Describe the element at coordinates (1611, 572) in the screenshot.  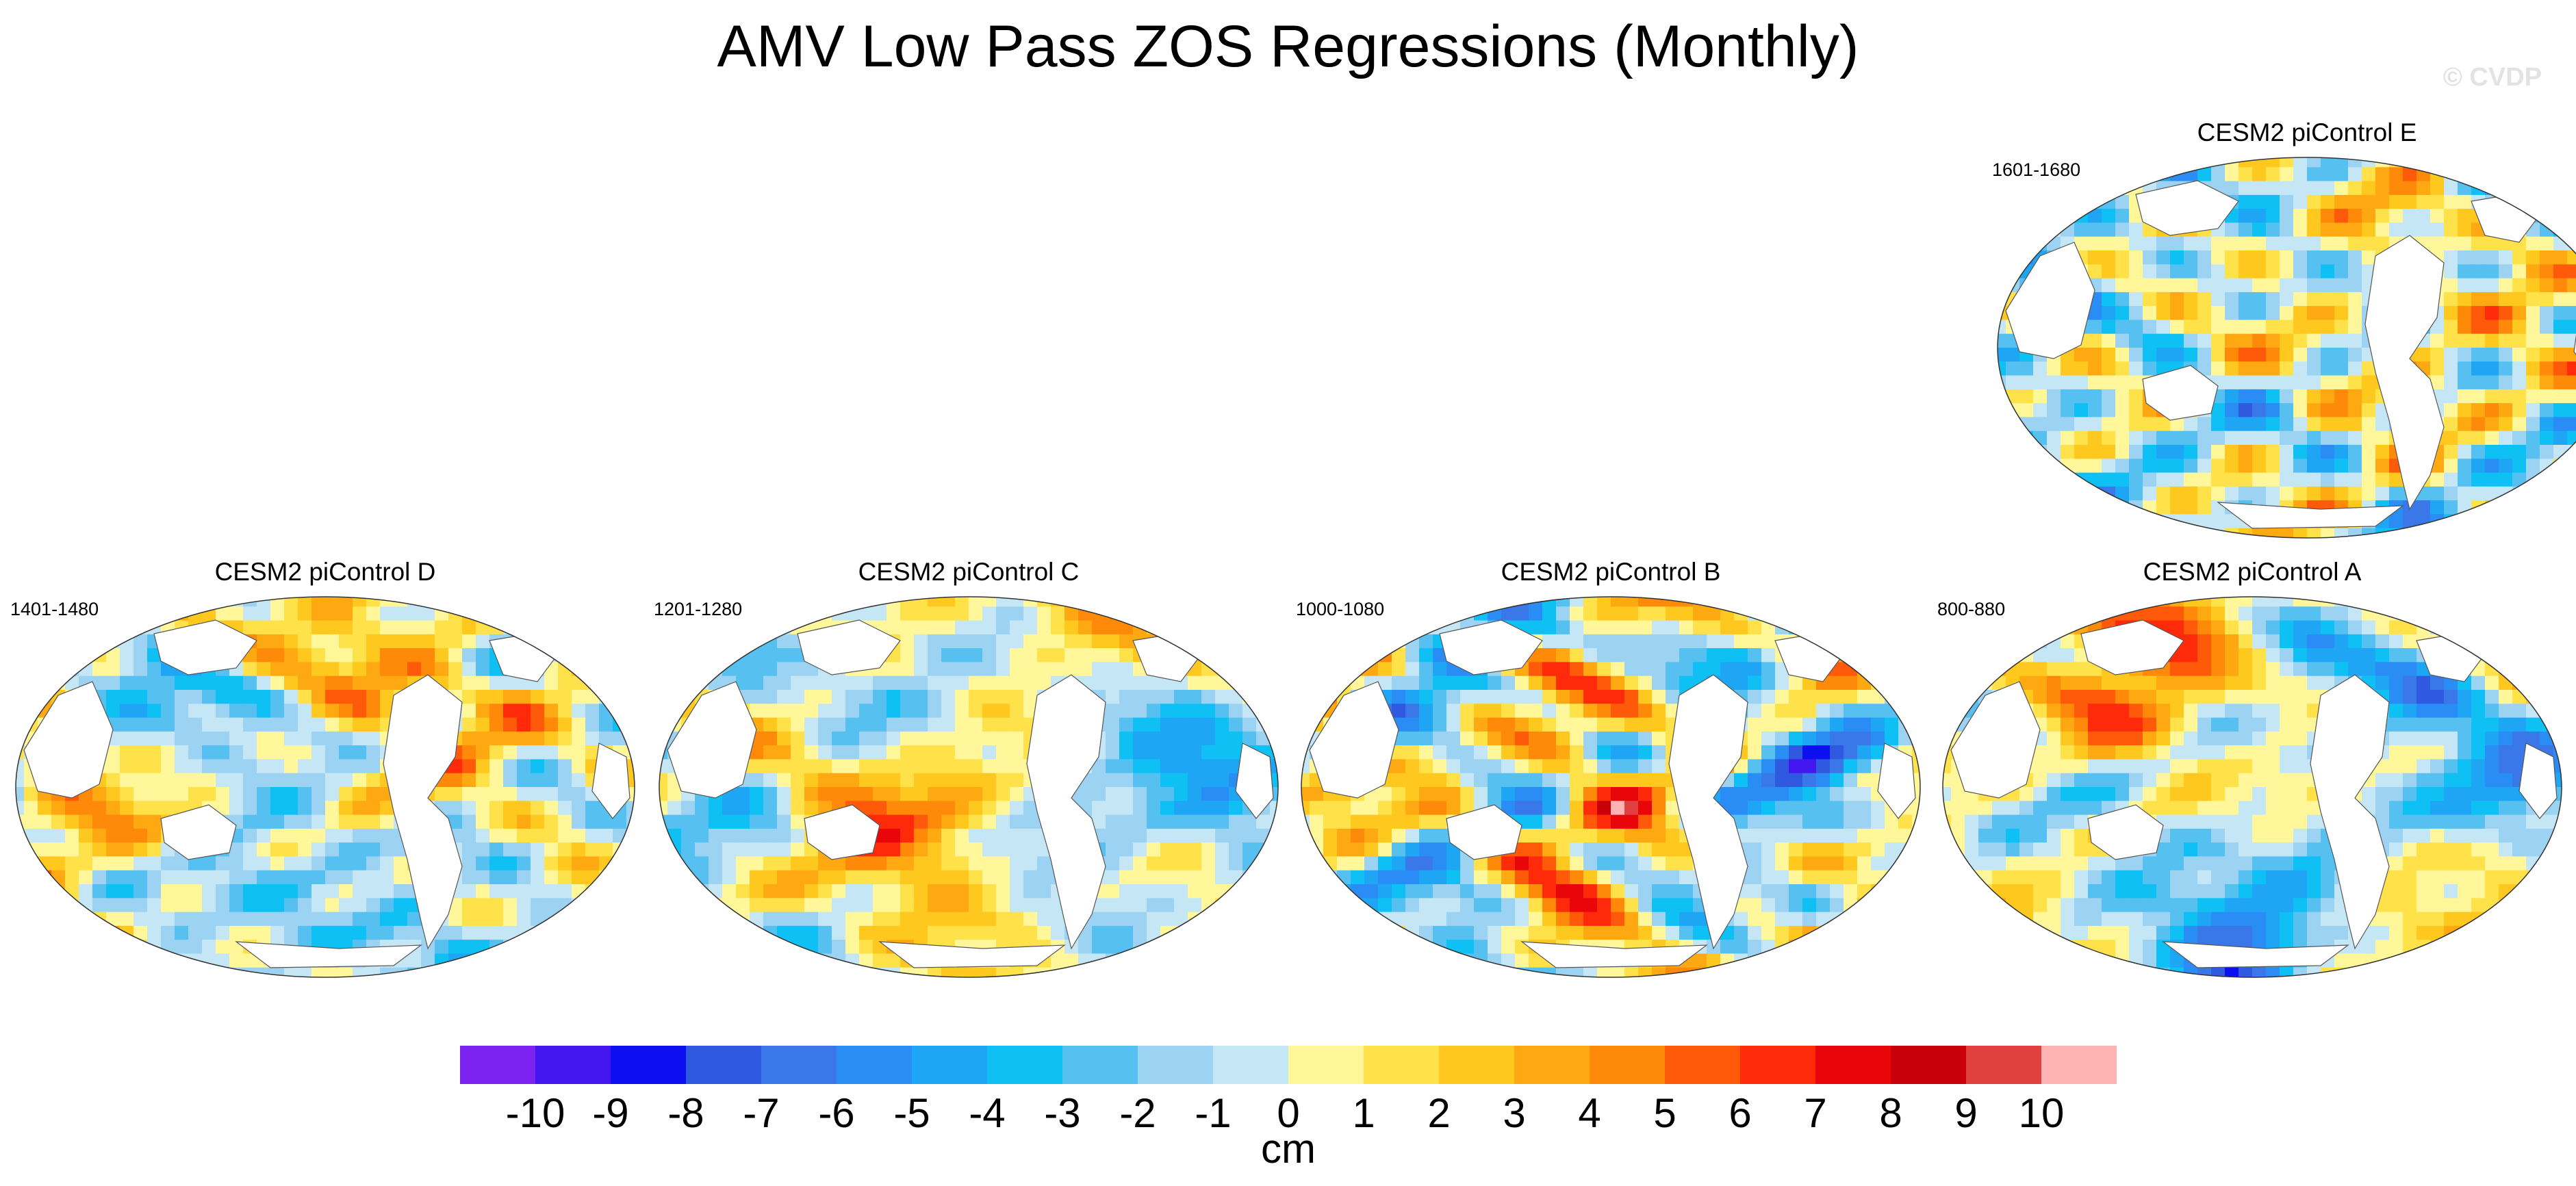
I see `panel-title: CESM2 piControl B` at that location.